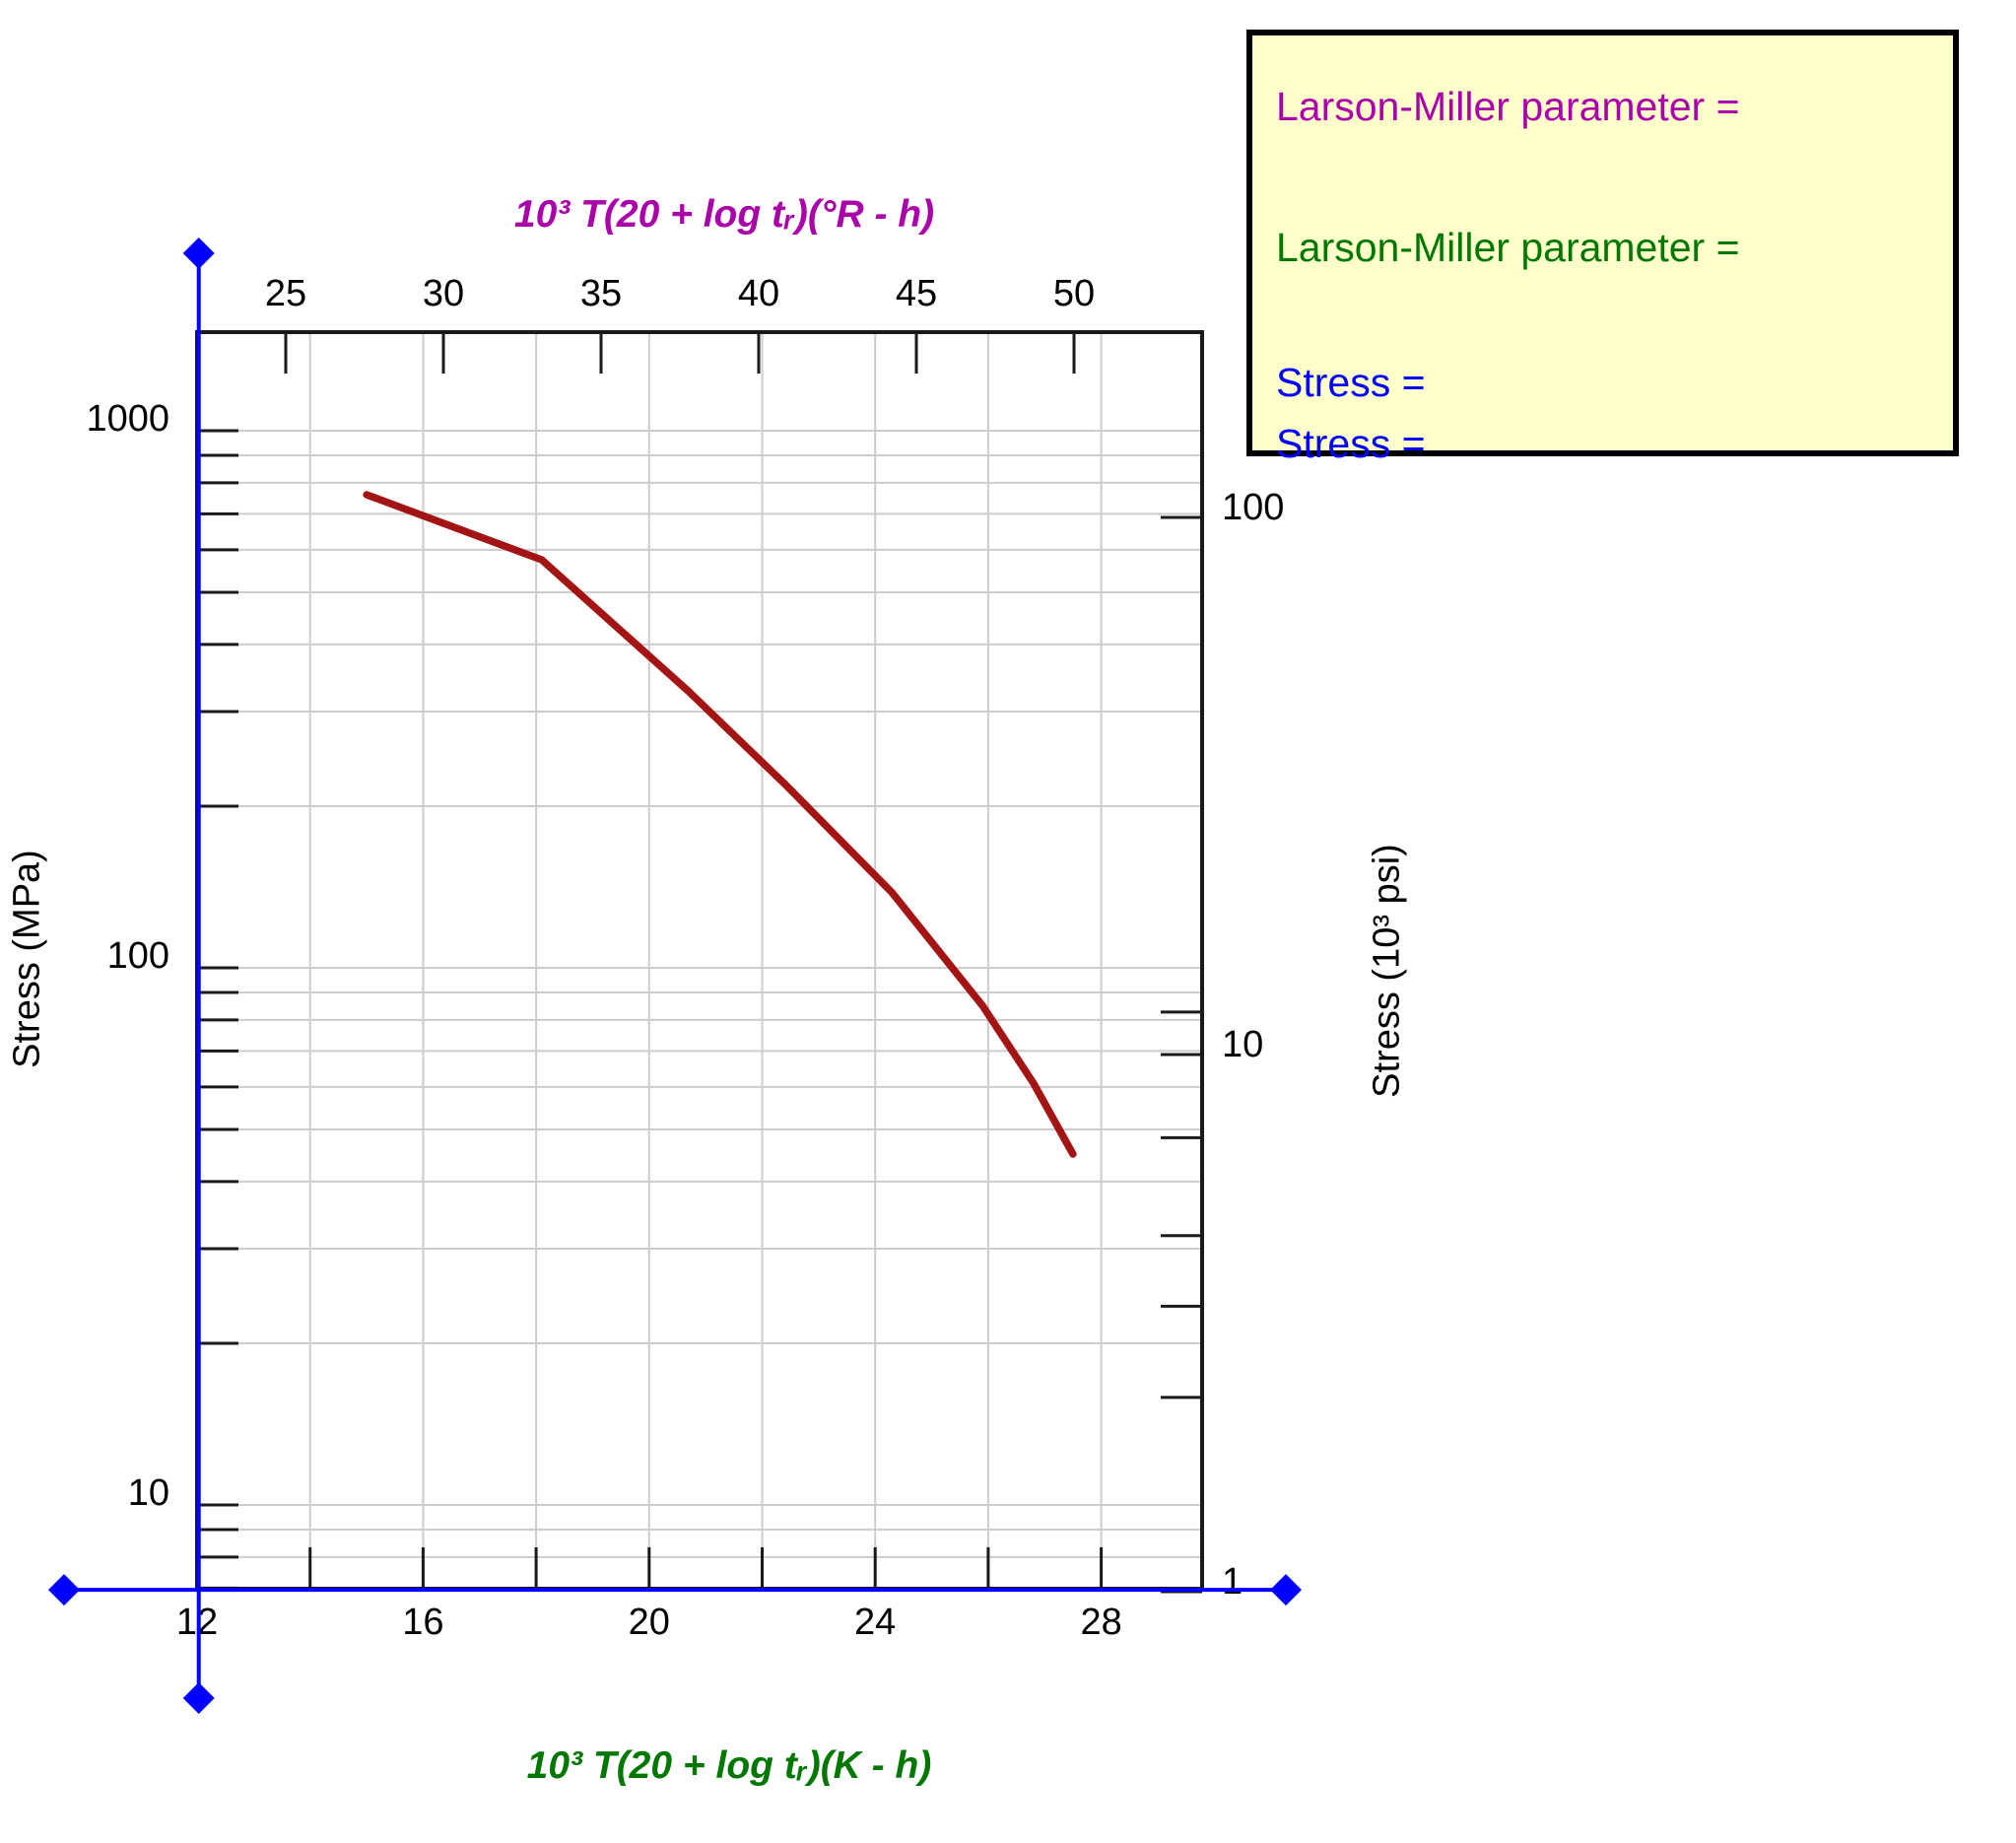 This screenshot has width=2016, height=1843. I want to click on right-axis-tick-label: 100, so click(1253, 508).